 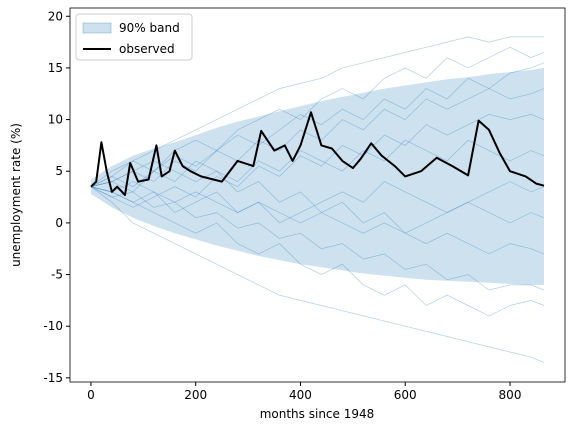 I want to click on x-tick-label: 400, so click(x=300, y=395).